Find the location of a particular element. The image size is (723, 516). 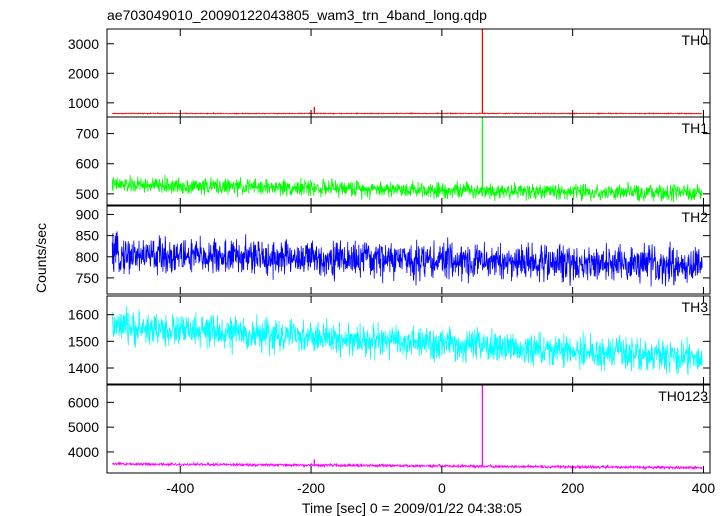

y-tick-label: 4000 is located at coordinates (83, 452).